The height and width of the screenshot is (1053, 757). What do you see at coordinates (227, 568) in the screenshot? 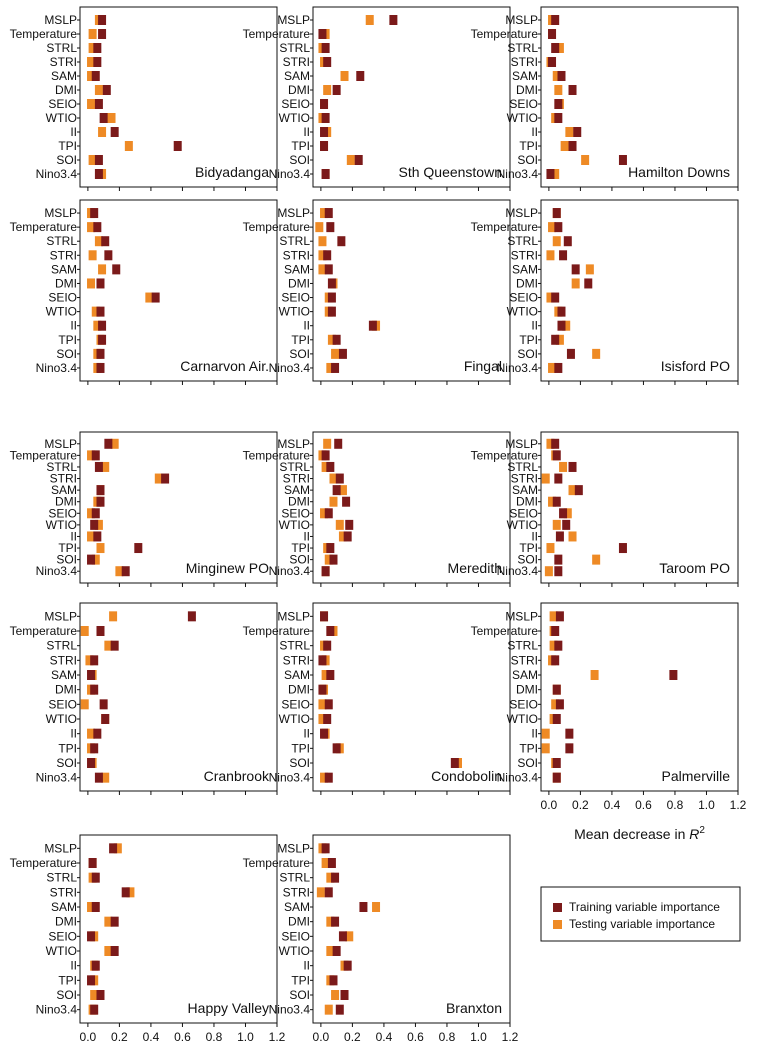
I see `station-name: Minginew PO` at bounding box center [227, 568].